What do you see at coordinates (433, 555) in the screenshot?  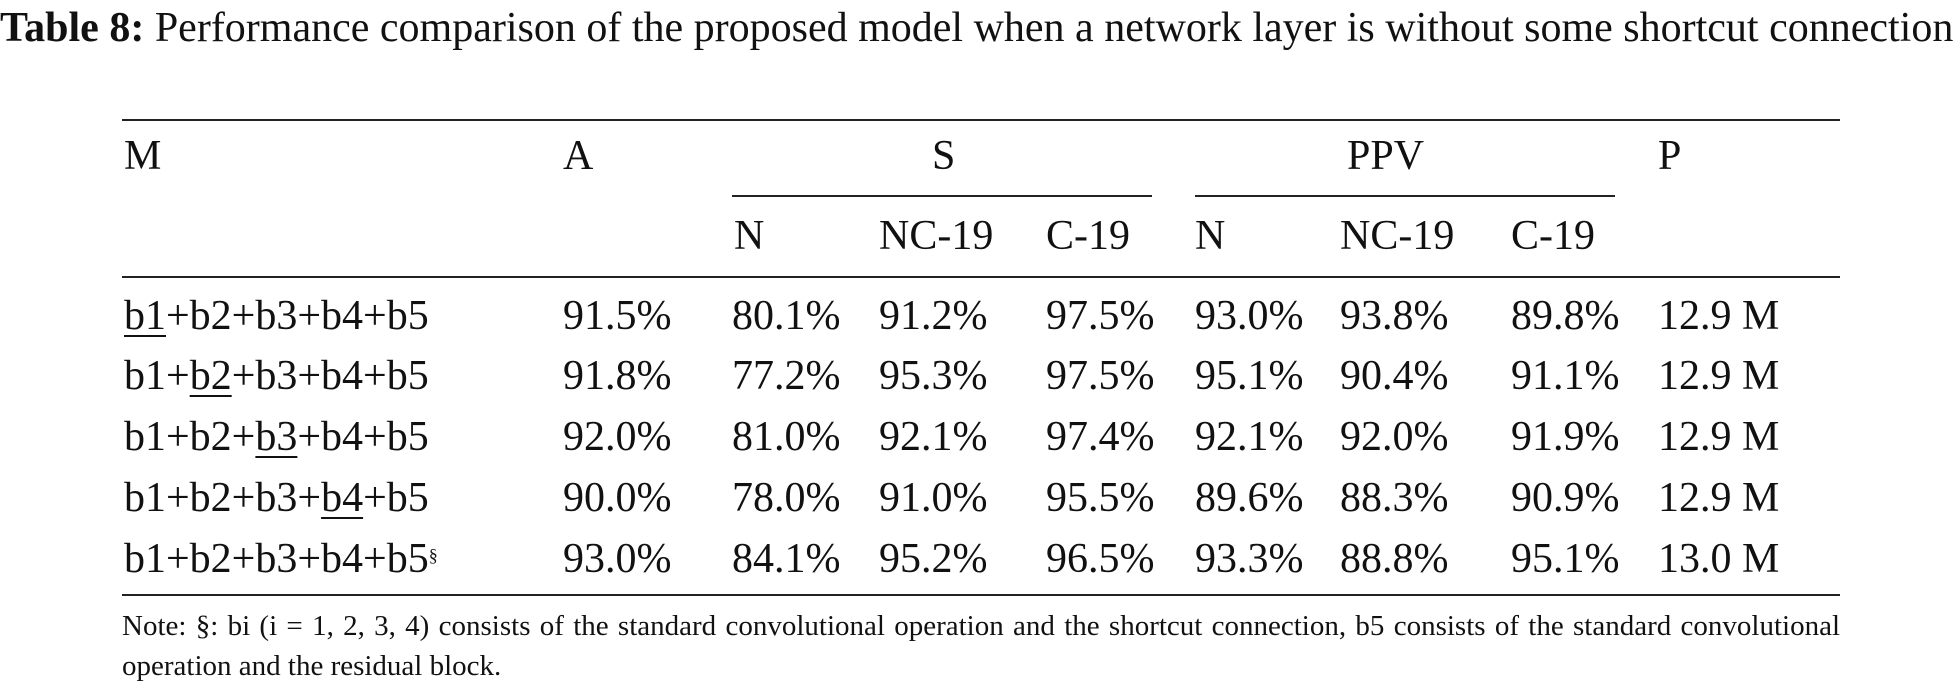 I see `model-part-sup: §` at bounding box center [433, 555].